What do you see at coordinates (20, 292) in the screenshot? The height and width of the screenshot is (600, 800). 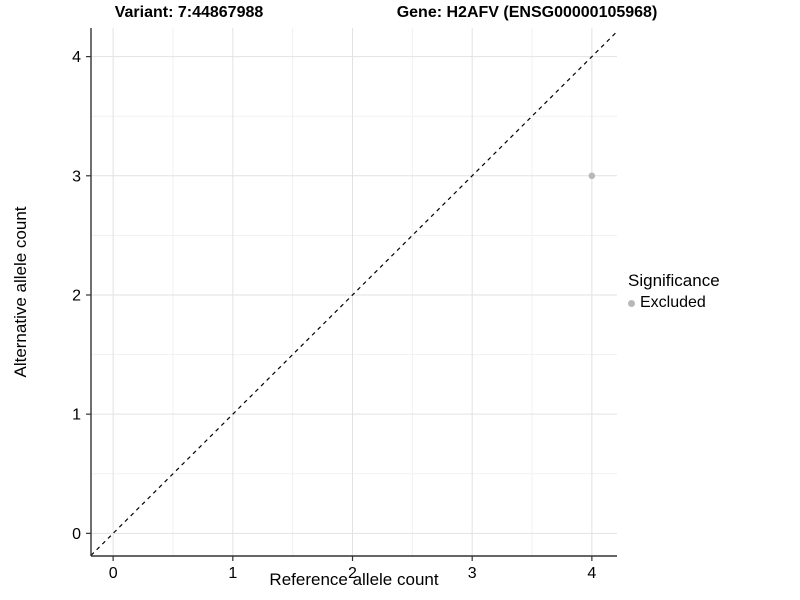 I see `y-axis-title: Alternative allele count` at bounding box center [20, 292].